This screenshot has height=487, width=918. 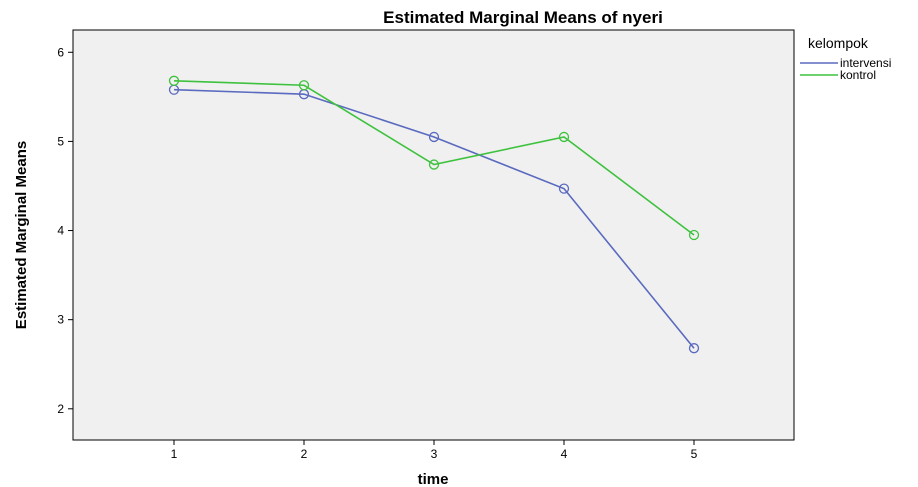 What do you see at coordinates (838, 43) in the screenshot?
I see `legend-title: kelompok` at bounding box center [838, 43].